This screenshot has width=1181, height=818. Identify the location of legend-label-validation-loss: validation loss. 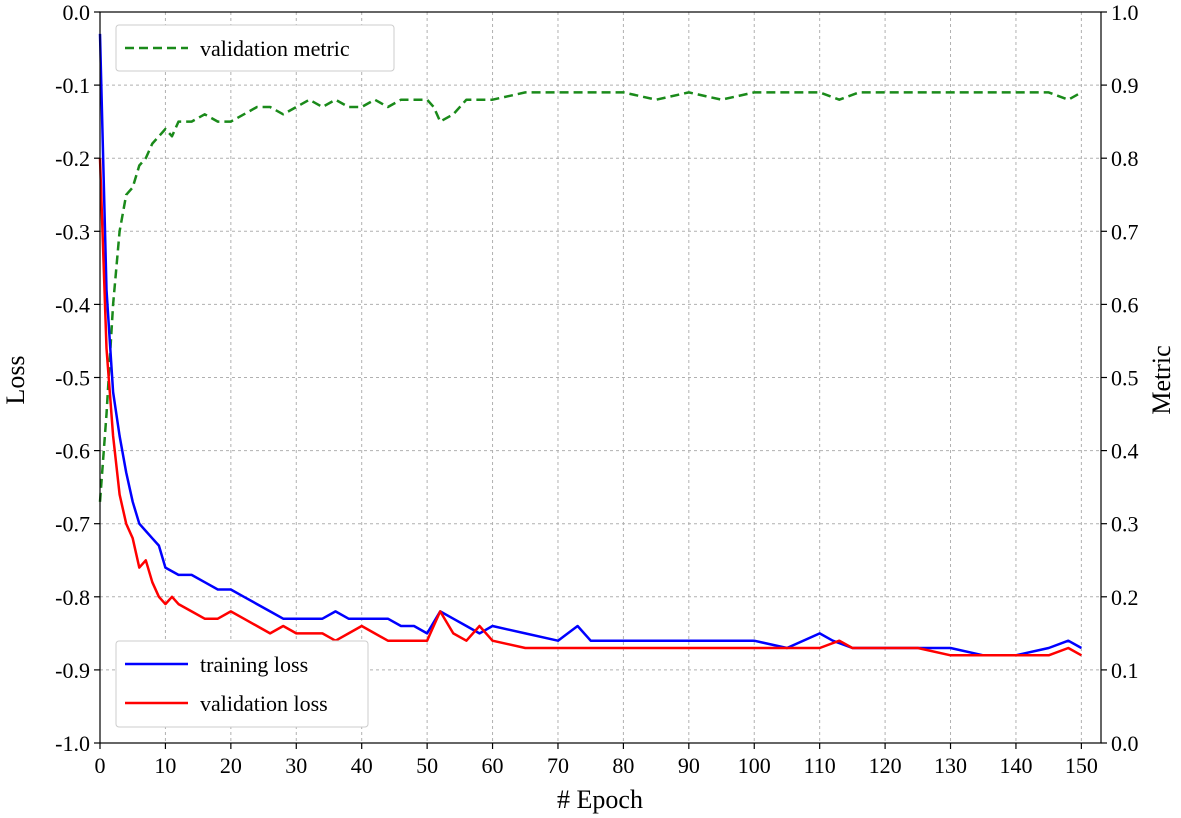
(264, 703).